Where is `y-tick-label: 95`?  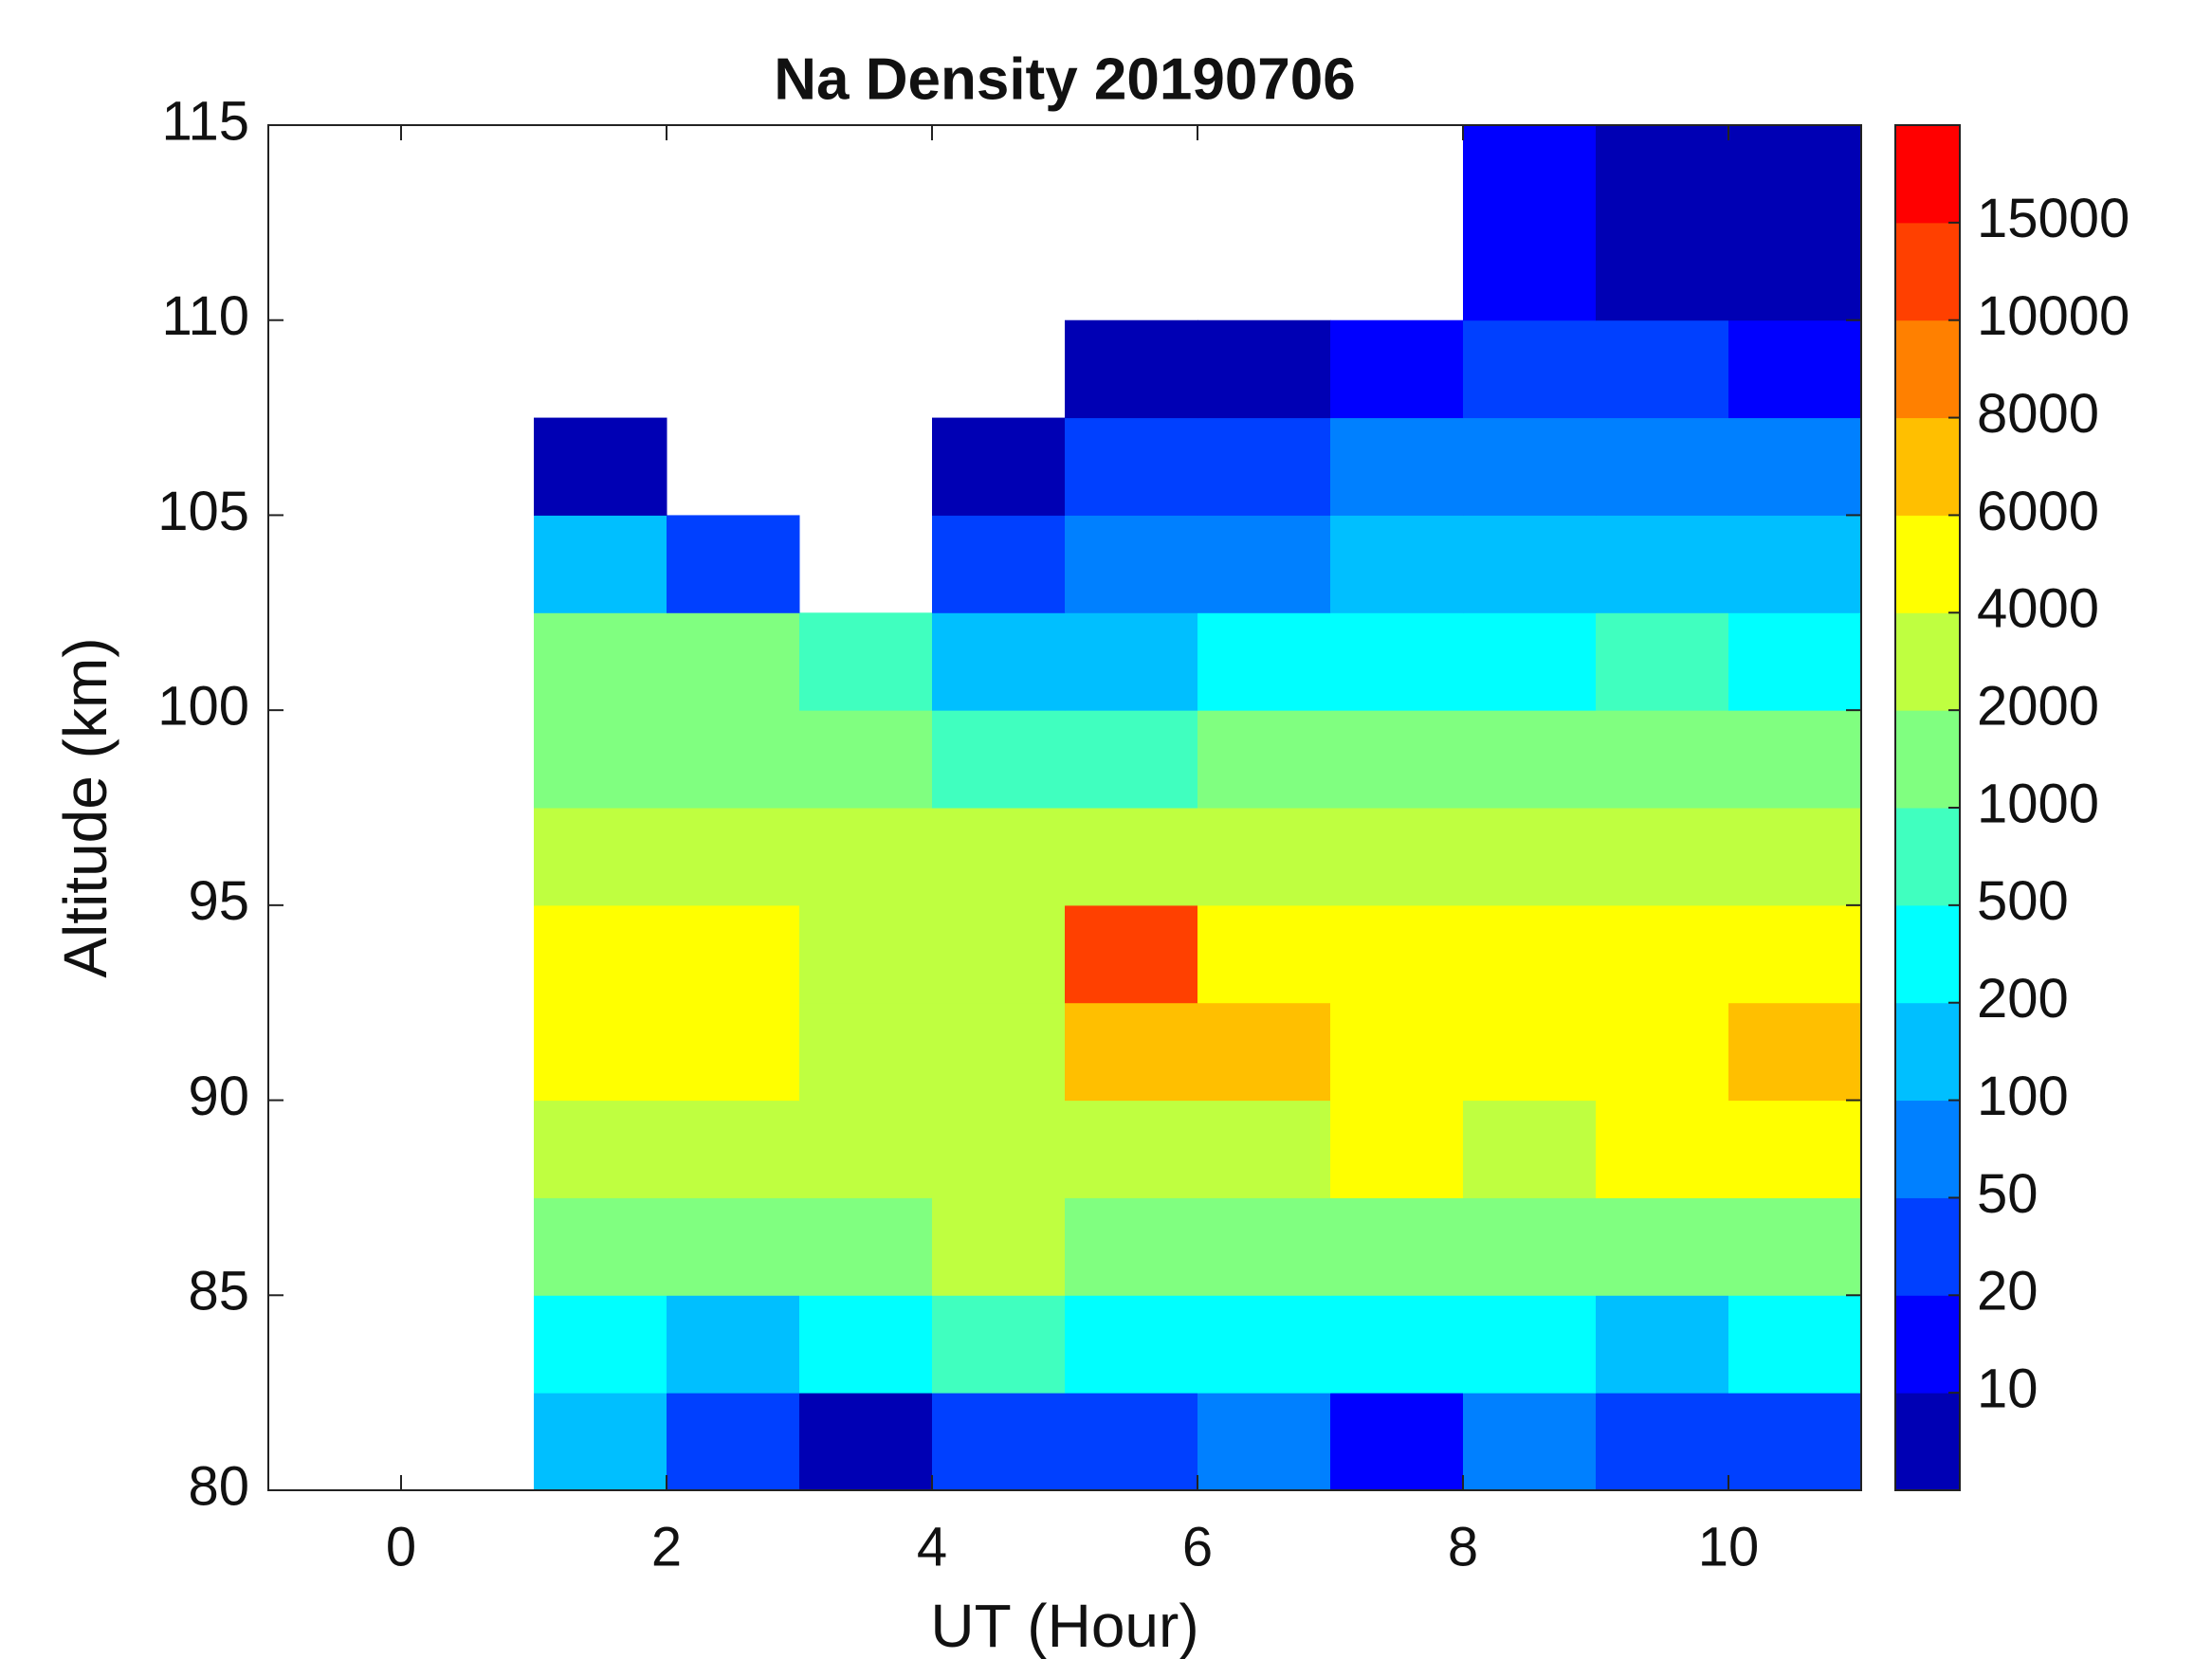 y-tick-label: 95 is located at coordinates (218, 901).